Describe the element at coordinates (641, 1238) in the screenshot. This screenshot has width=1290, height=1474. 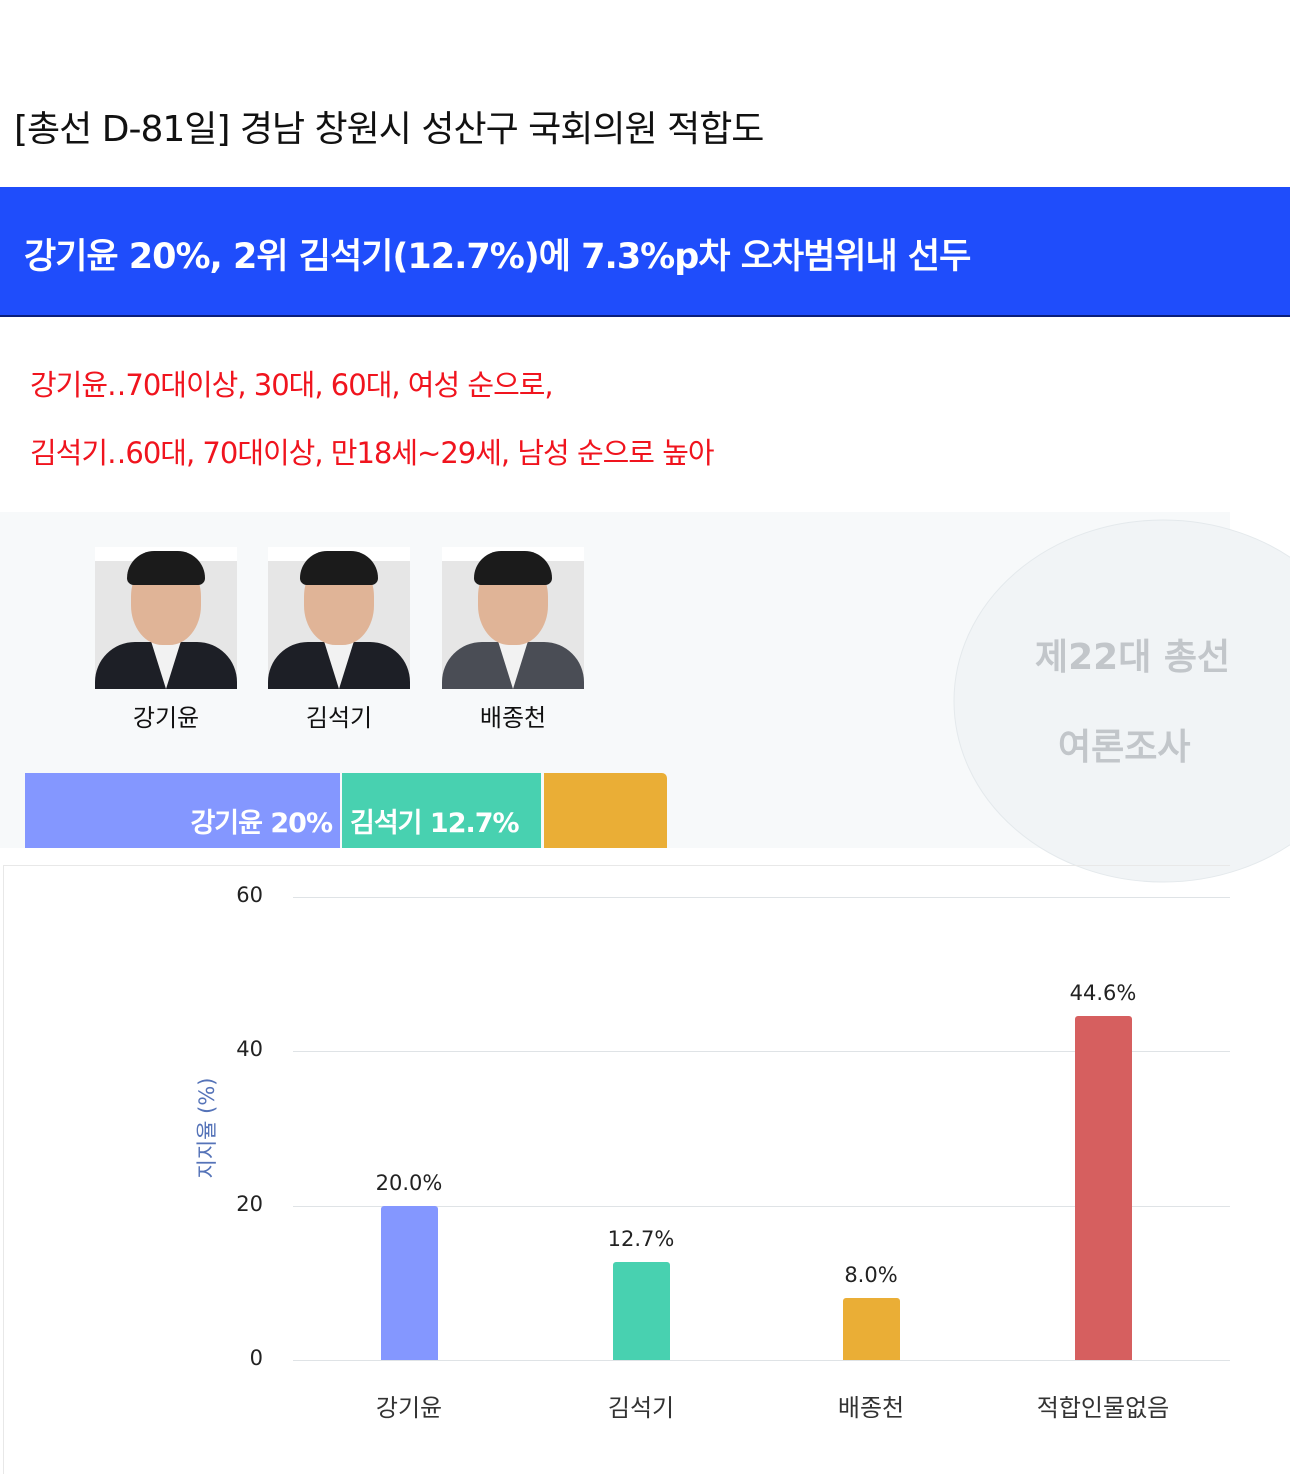
I see `value-label: 12.7%` at that location.